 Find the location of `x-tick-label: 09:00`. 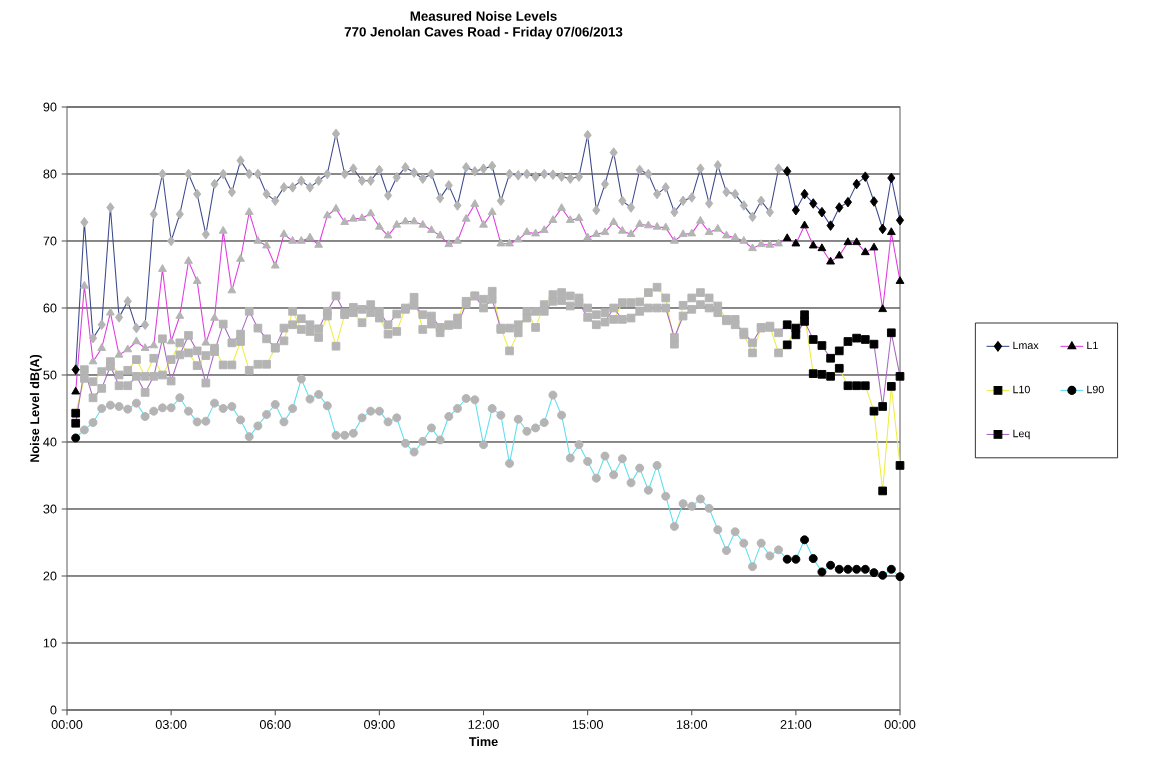

x-tick-label: 09:00 is located at coordinates (379, 724).